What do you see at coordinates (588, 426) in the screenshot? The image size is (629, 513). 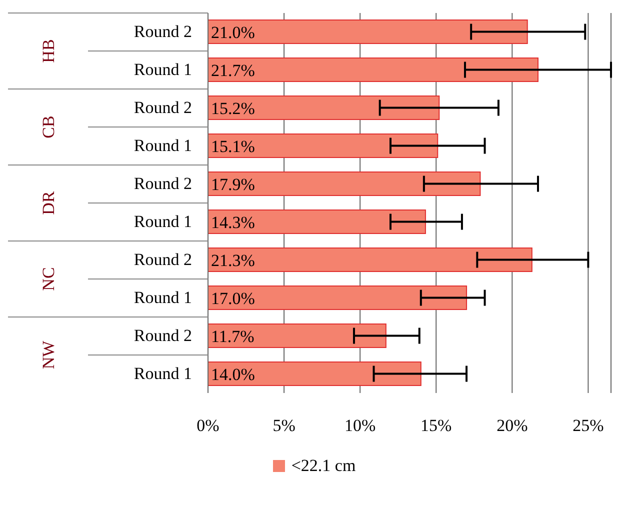 I see `x-tick-label: 25%` at bounding box center [588, 426].